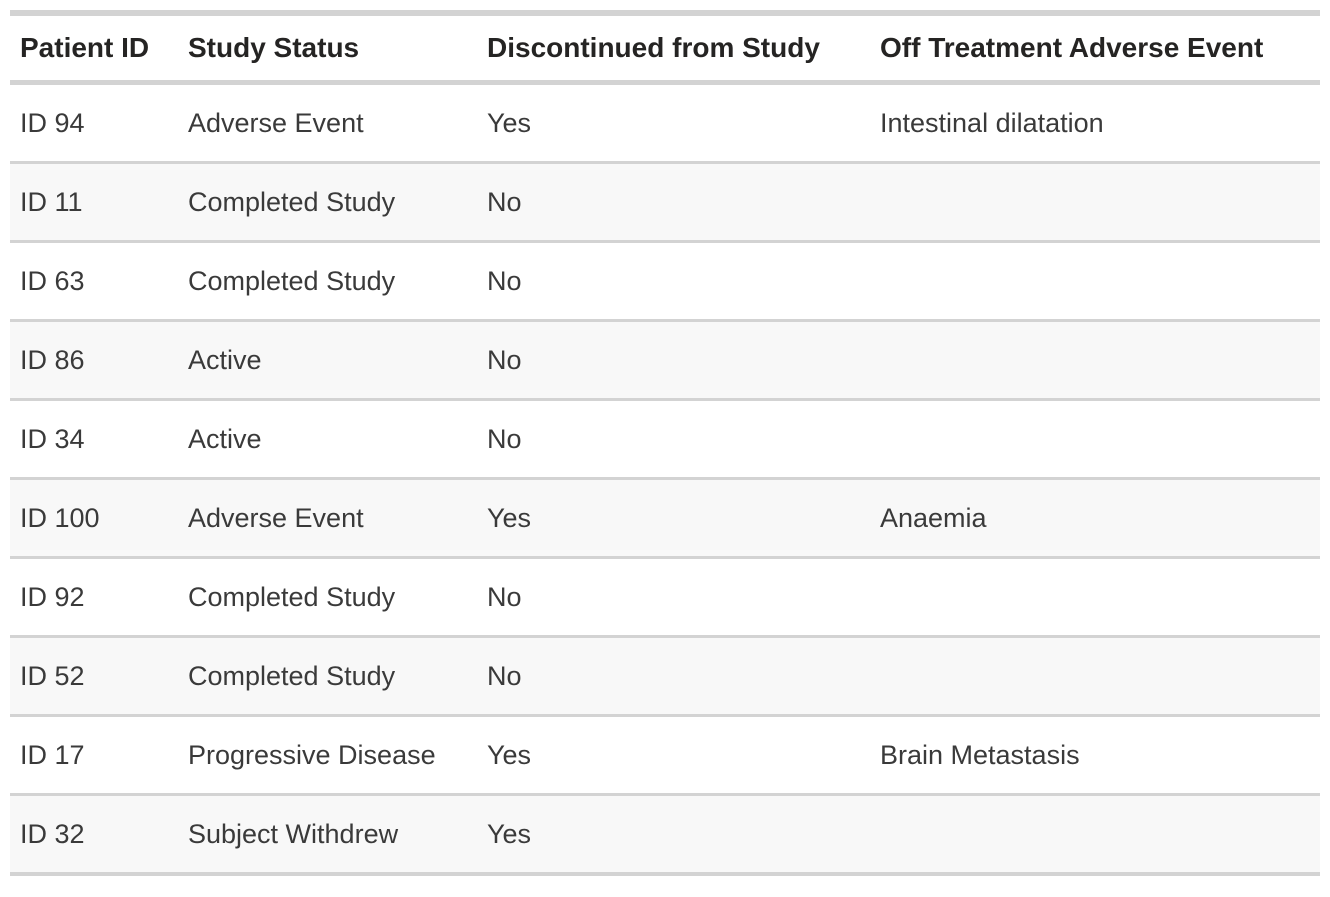  What do you see at coordinates (94, 360) in the screenshot?
I see `cell-patient-id: ID 86` at bounding box center [94, 360].